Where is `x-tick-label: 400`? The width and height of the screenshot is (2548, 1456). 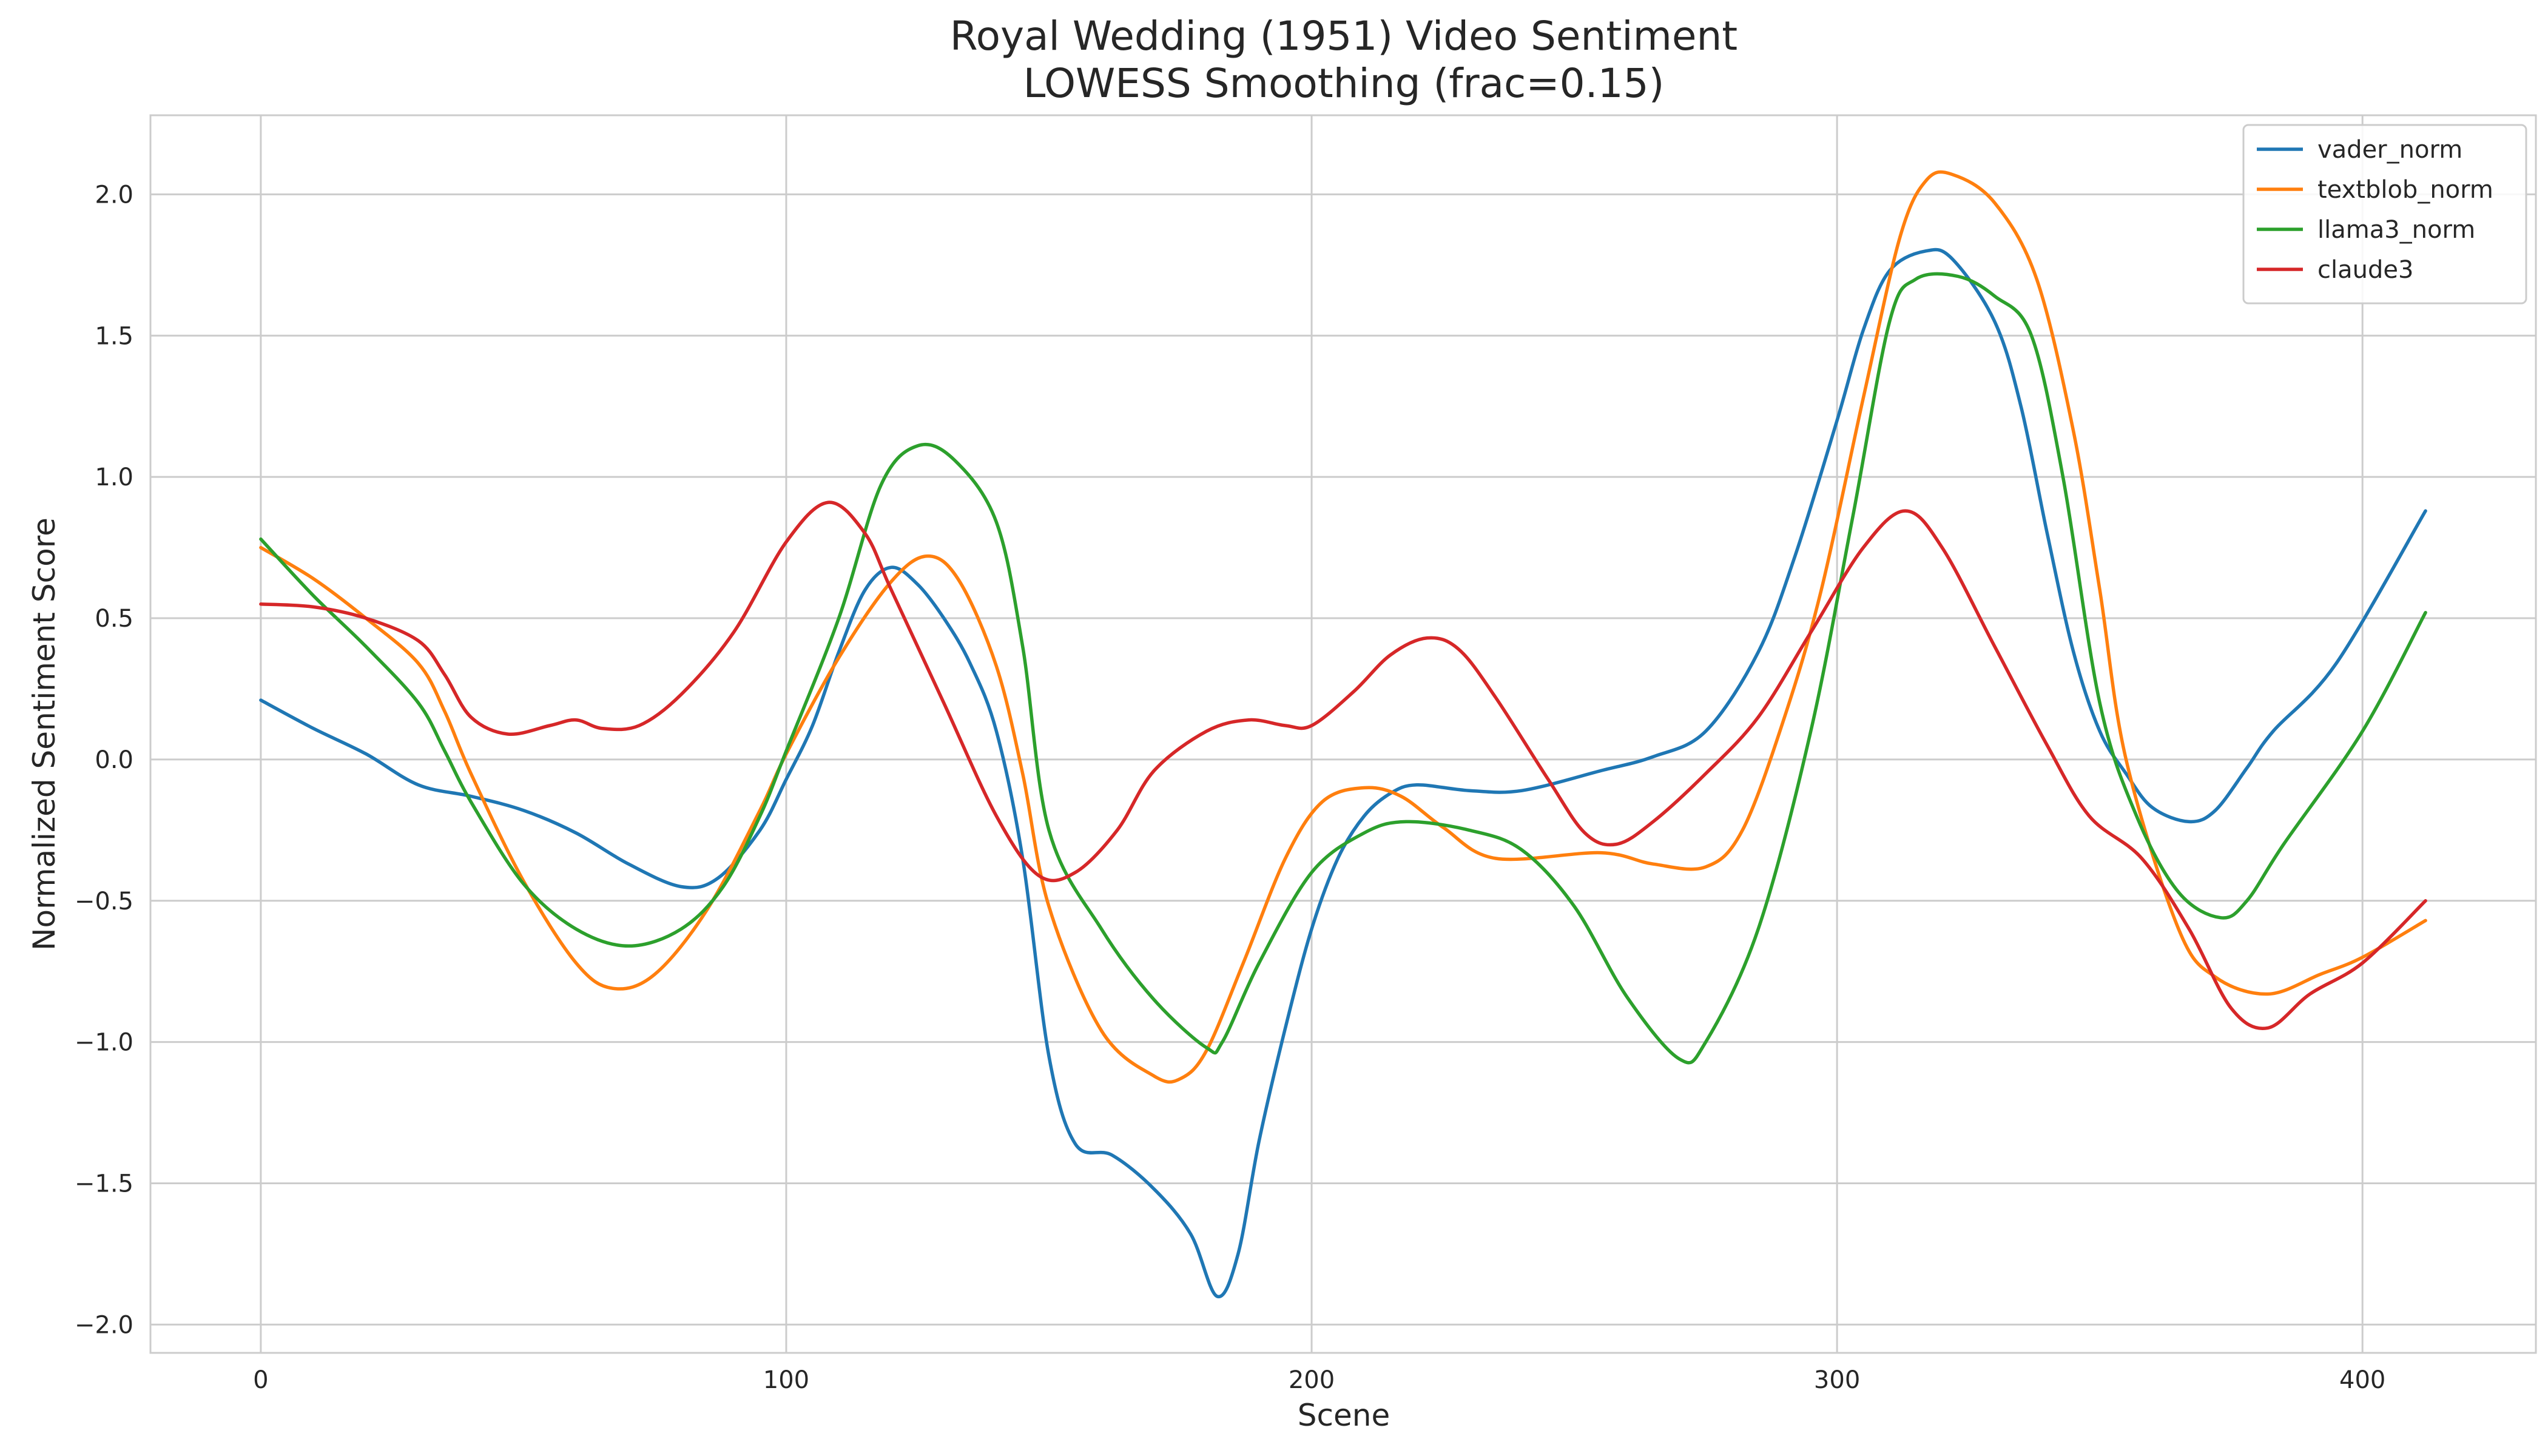
x-tick-label: 400 is located at coordinates (2362, 1380).